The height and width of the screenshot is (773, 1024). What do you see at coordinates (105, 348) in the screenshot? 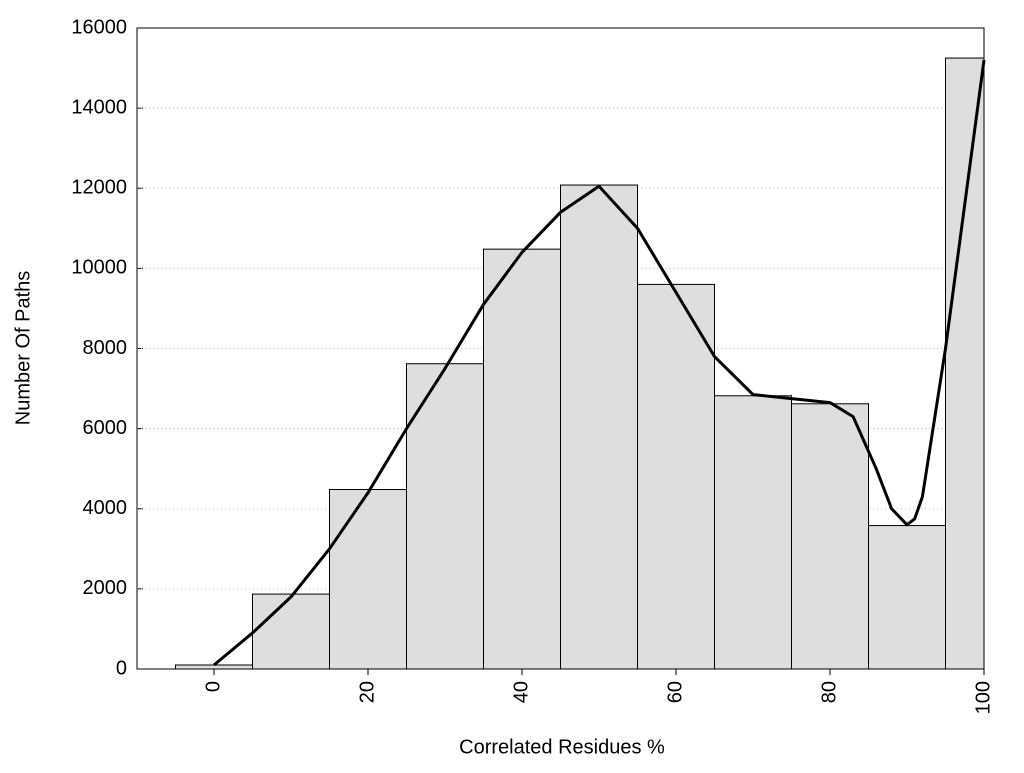
I see `y-tick-label: 8000` at bounding box center [105, 348].